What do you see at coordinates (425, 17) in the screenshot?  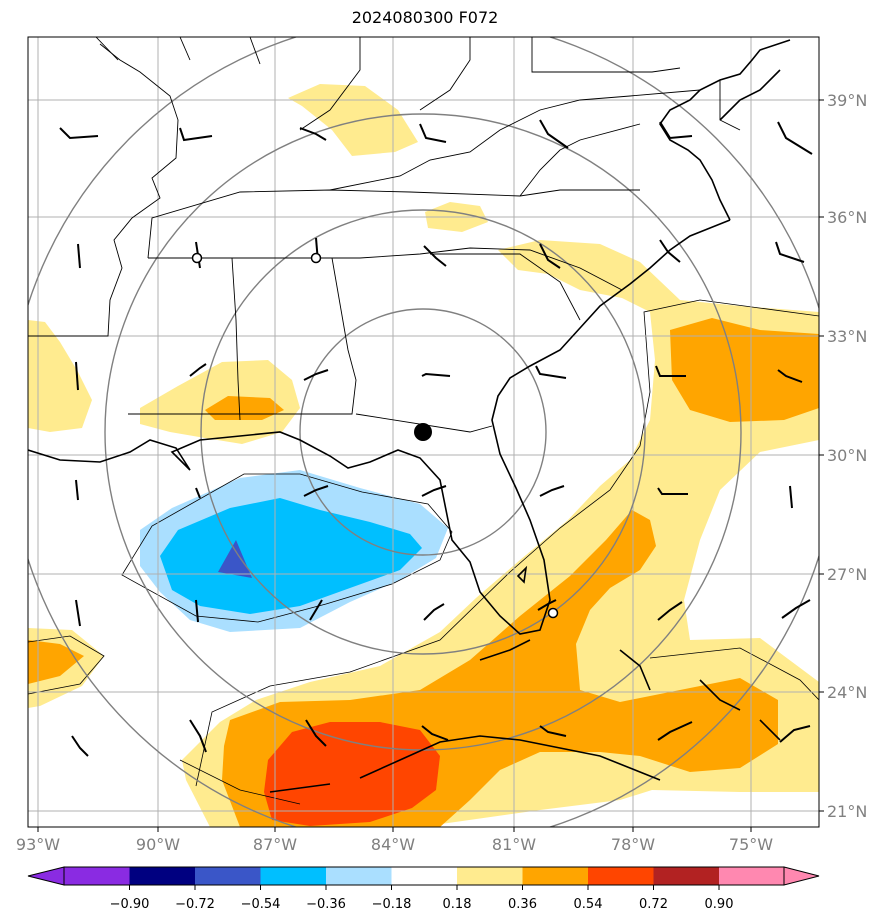 I see `map-title: 2024080300 F072` at bounding box center [425, 17].